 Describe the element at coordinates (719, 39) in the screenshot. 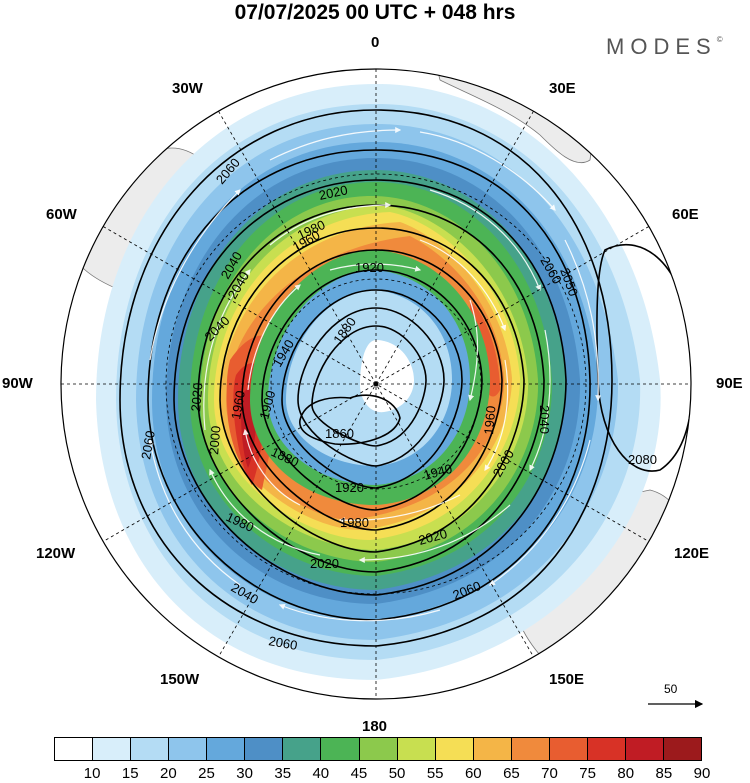

I see `brand-mark: ©` at that location.